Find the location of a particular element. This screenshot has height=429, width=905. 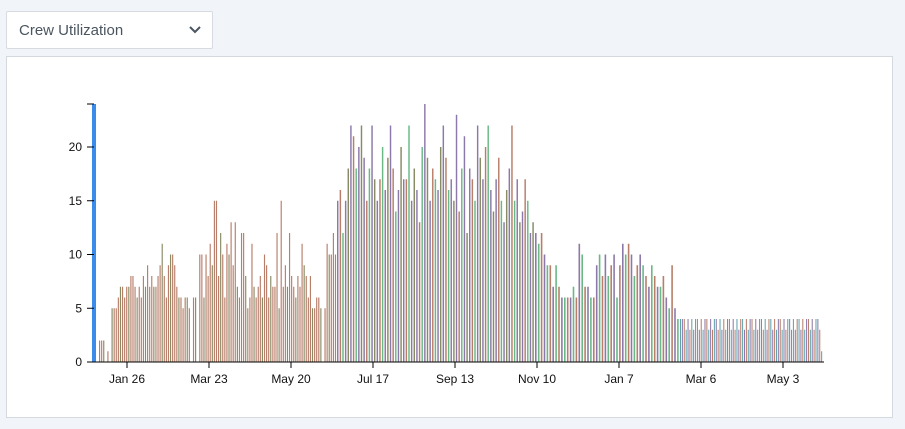

x-tick-label: May 3 is located at coordinates (783, 379).